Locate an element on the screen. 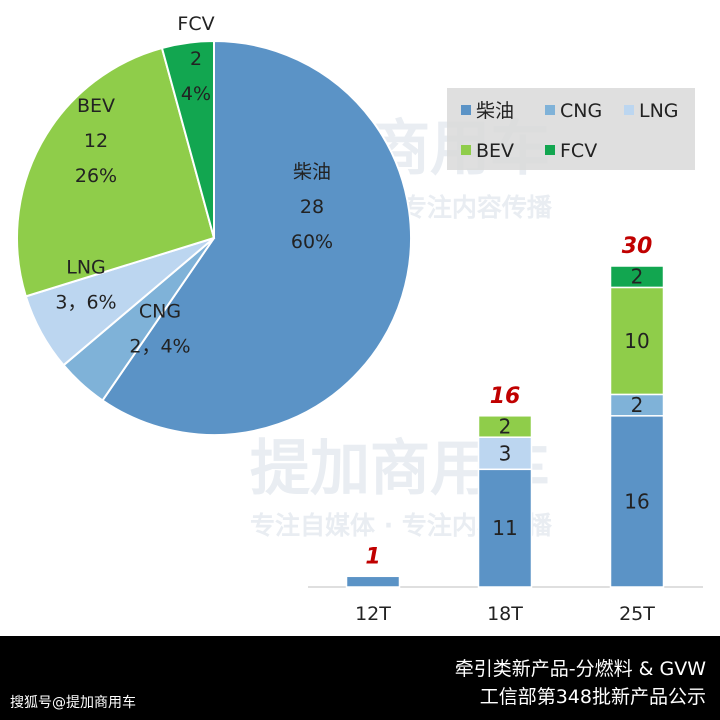 The width and height of the screenshot is (720, 720). bar-value-18T-柴油: 11 is located at coordinates (504, 528).